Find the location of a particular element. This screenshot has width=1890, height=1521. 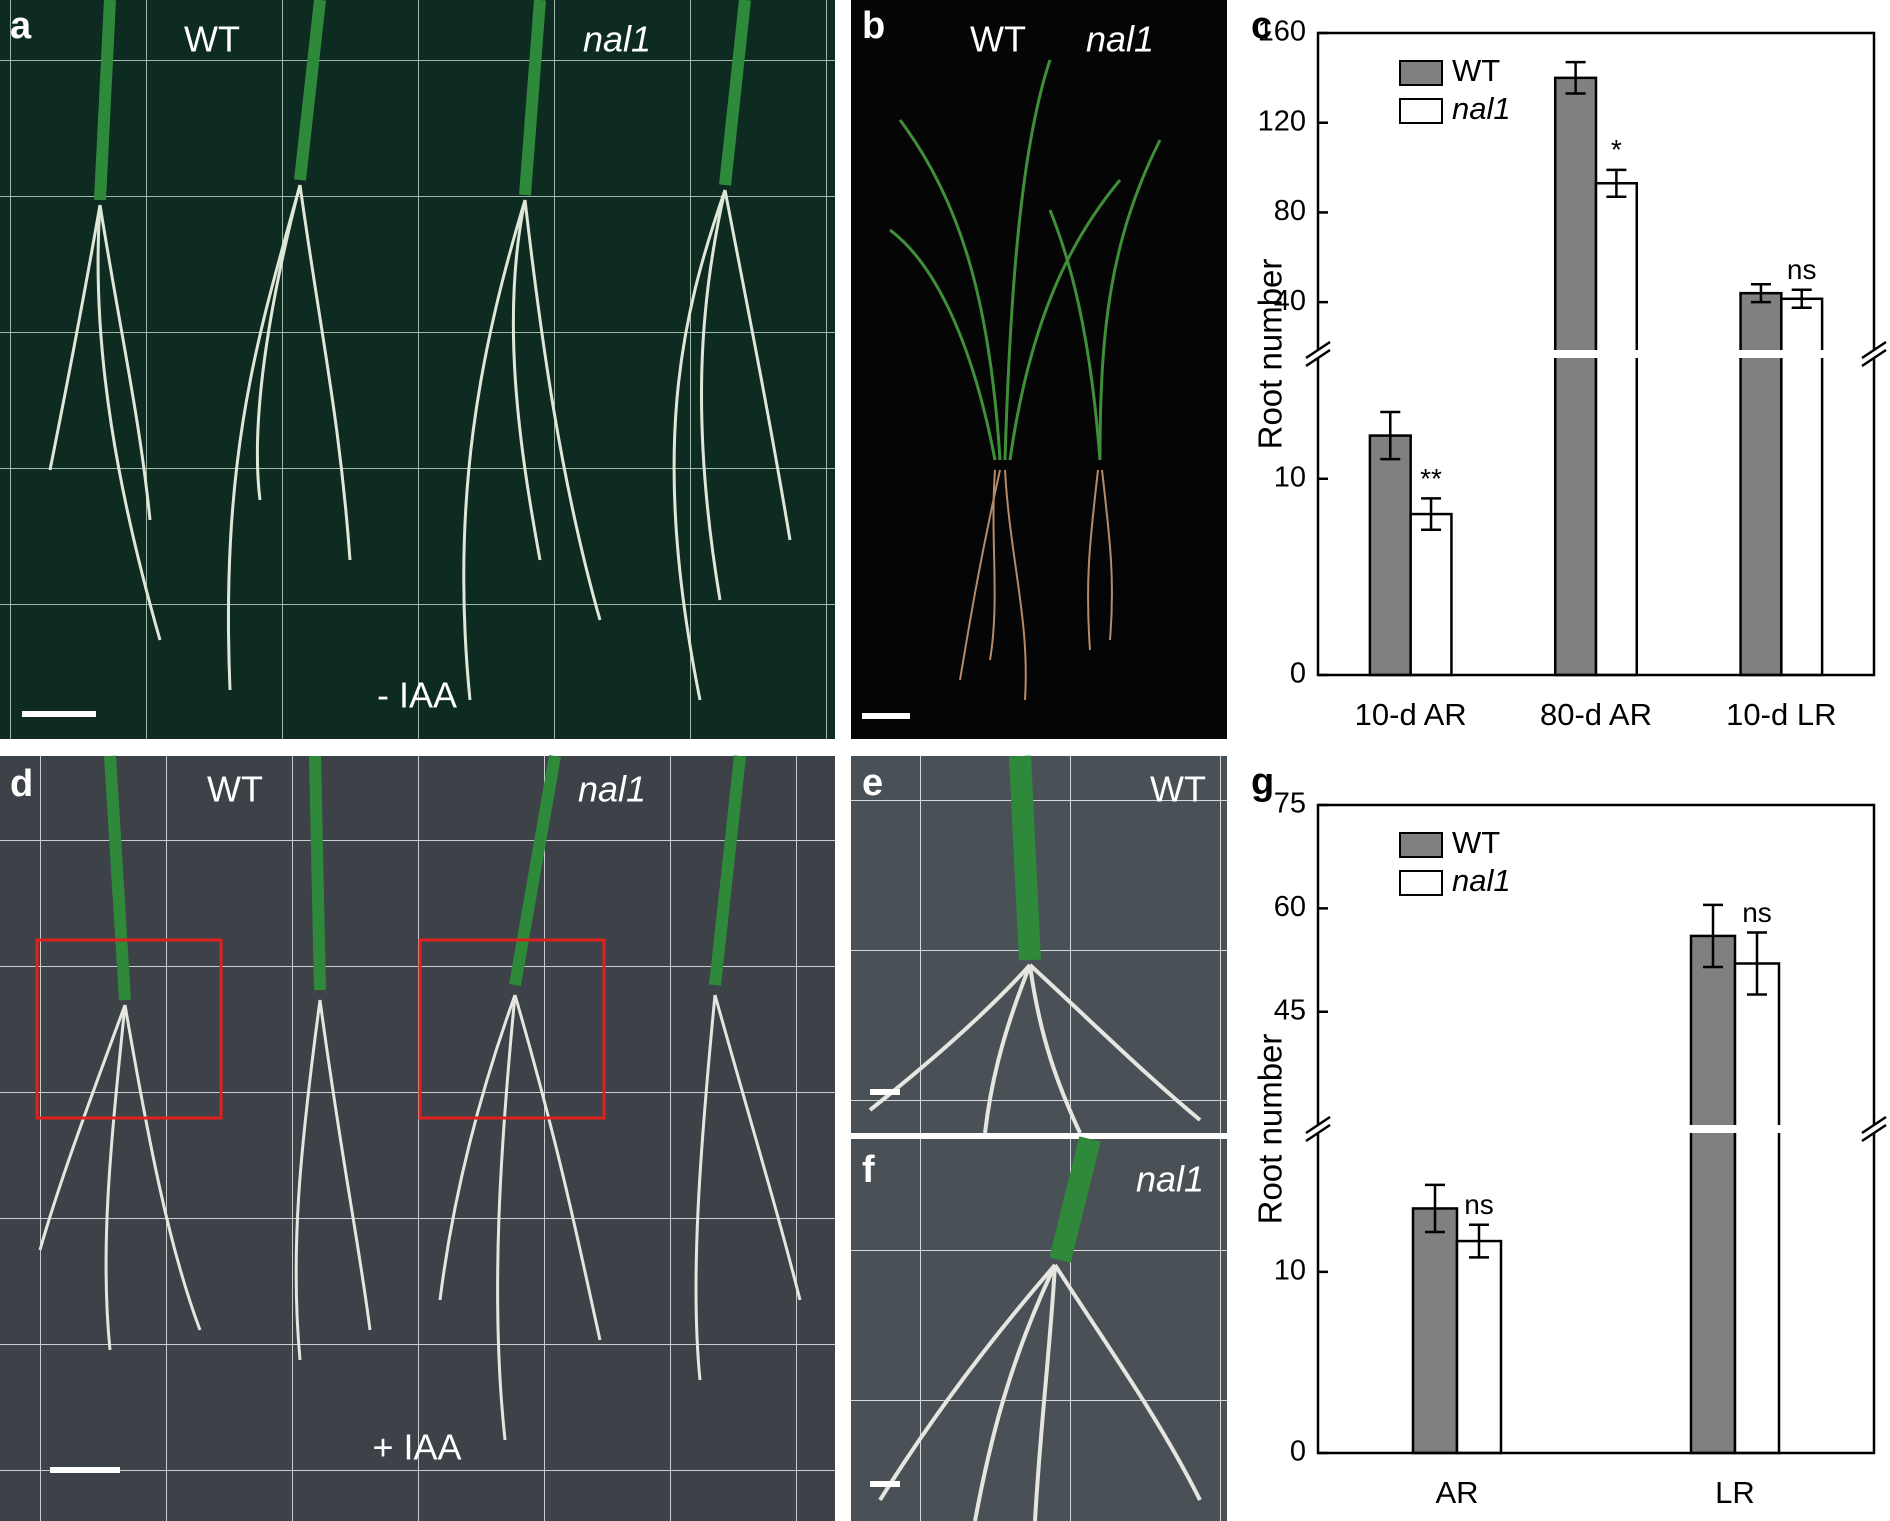

treatment-label: - IAA is located at coordinates (417, 695).